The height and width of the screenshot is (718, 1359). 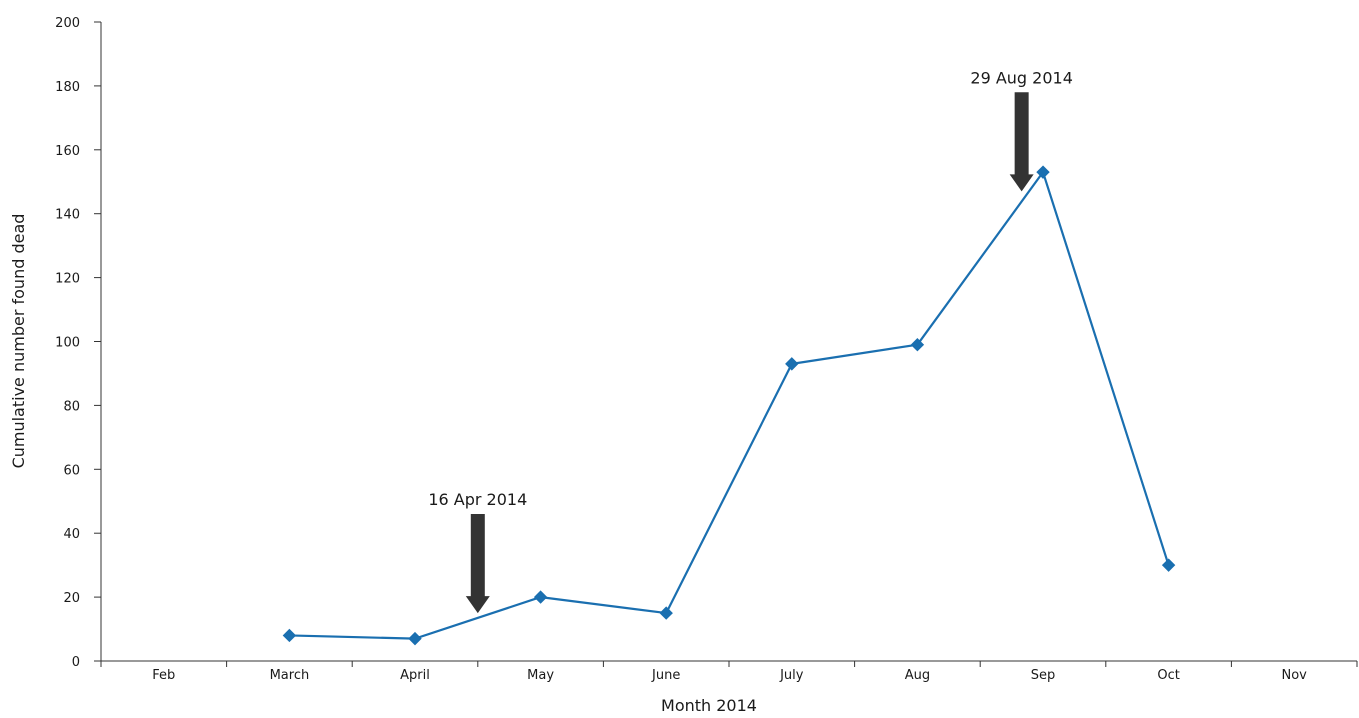 What do you see at coordinates (163, 675) in the screenshot?
I see `x-tick-label: Feb` at bounding box center [163, 675].